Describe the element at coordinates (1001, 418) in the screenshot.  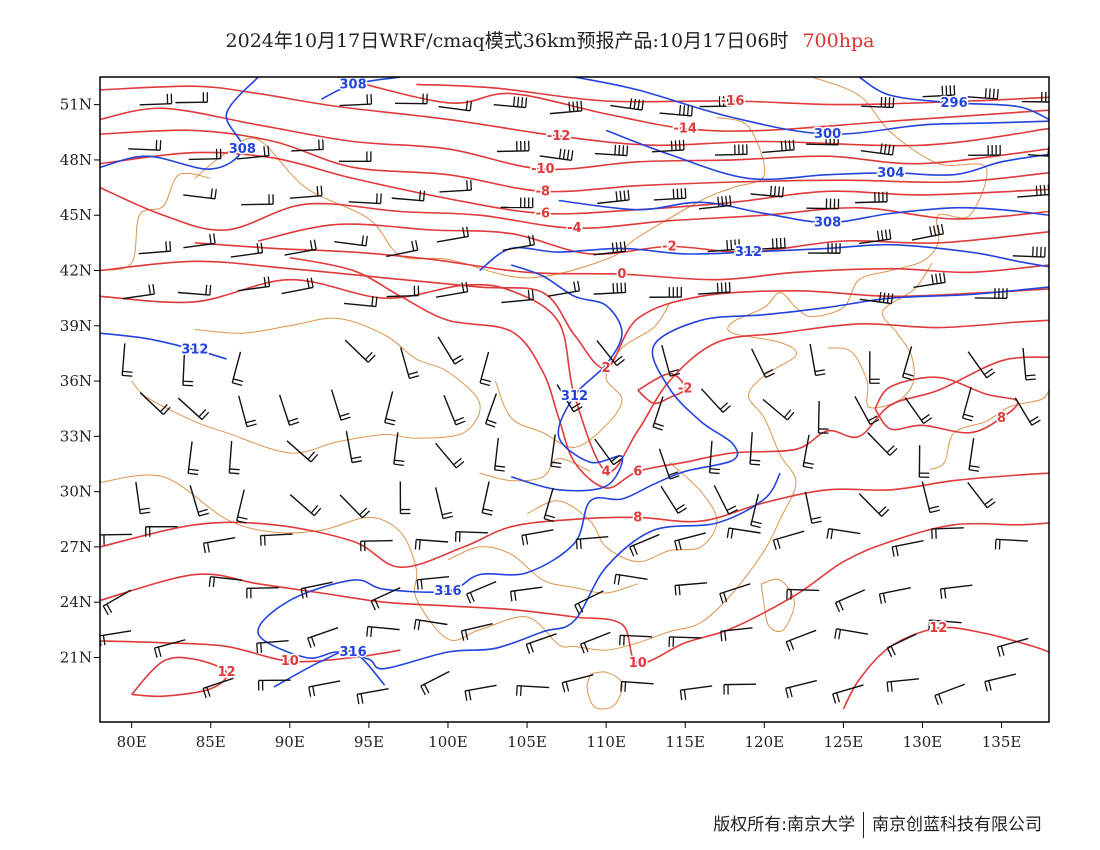
I see `temperature-contour-label: 8` at that location.